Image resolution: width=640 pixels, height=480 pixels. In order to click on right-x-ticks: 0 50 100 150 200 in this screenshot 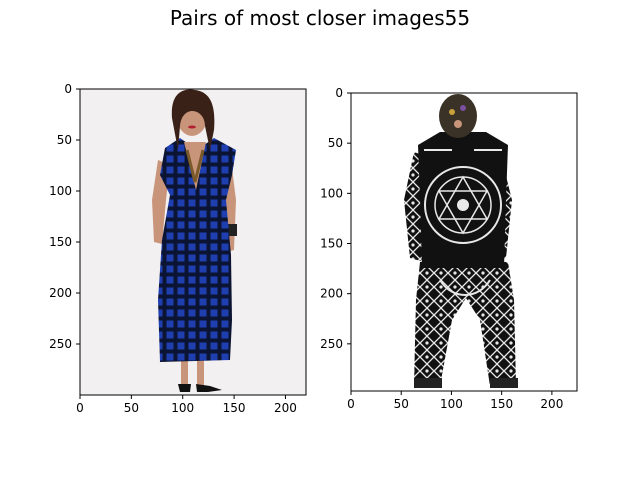, I will do `click(455, 401)`.